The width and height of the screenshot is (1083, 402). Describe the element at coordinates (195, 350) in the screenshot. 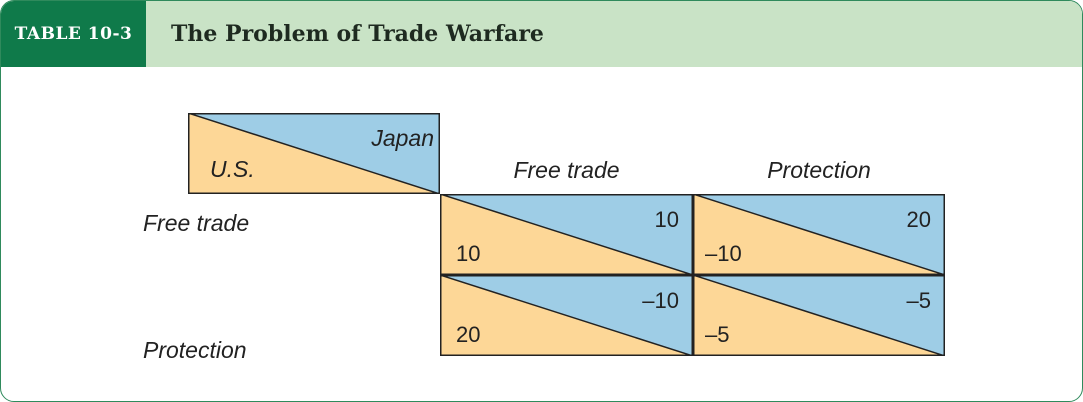

I see `row-header-protection: Protection` at that location.